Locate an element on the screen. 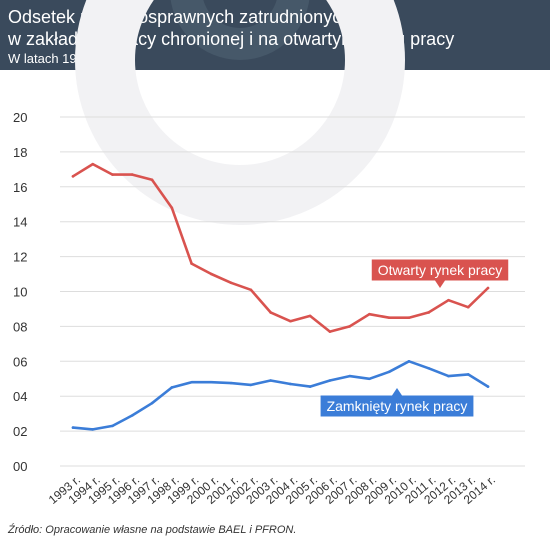 The width and height of the screenshot is (550, 555). y-tick-label: 08 is located at coordinates (20, 326).